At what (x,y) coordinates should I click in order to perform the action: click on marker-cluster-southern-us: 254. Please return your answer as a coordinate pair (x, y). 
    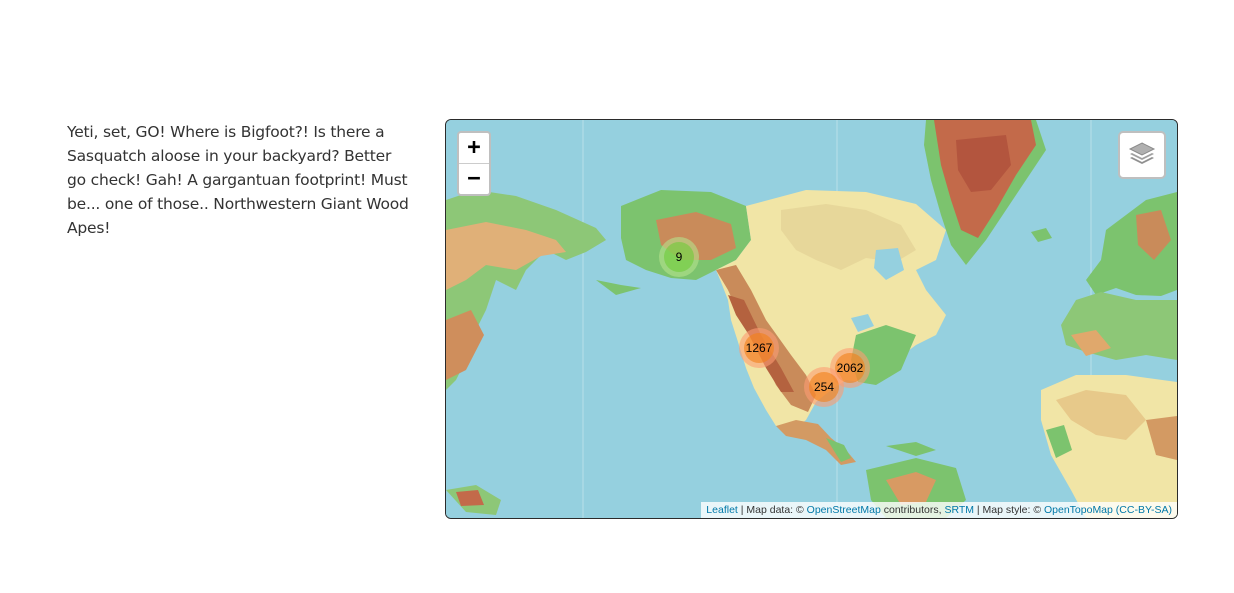
    Looking at the image, I should click on (824, 387).